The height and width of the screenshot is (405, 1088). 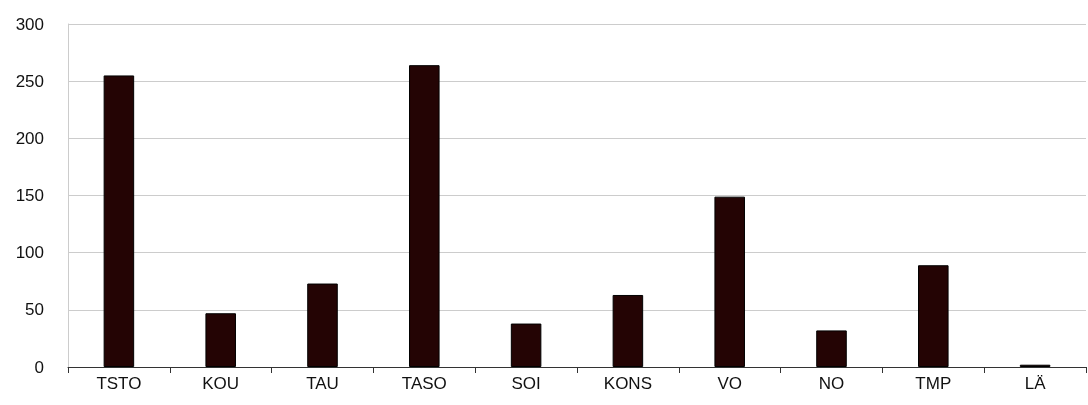 I want to click on x-tick-label: NO, so click(x=831, y=383).